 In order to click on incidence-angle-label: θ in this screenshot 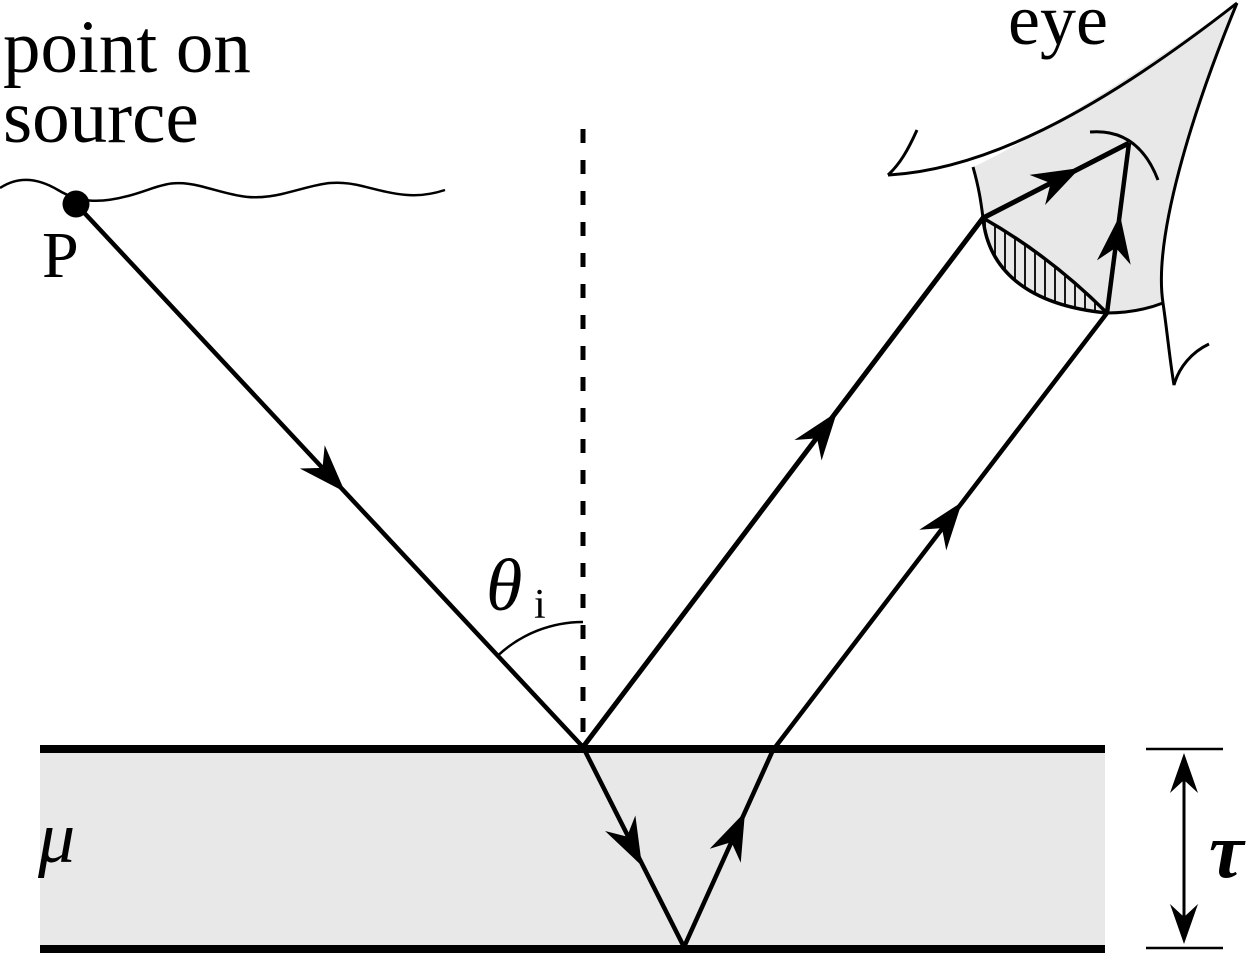, I will do `click(504, 586)`.